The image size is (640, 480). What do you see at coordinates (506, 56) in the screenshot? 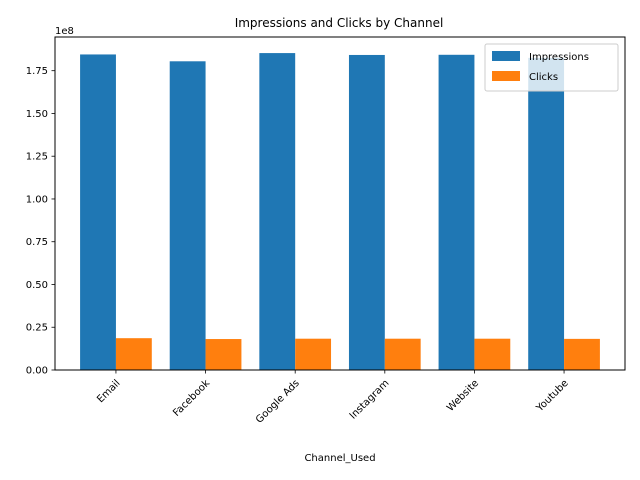
I see `legend-swatch-impressions` at bounding box center [506, 56].